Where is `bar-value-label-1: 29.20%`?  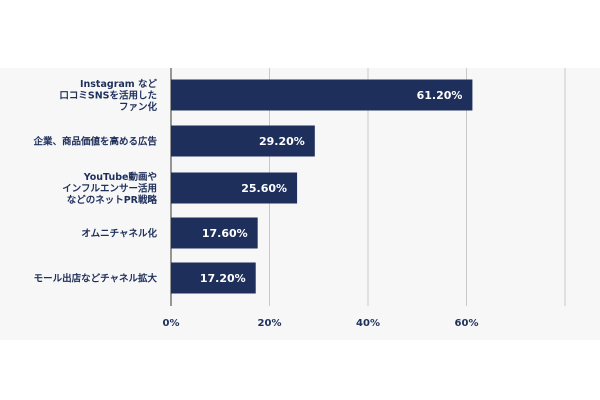 bar-value-label-1: 29.20% is located at coordinates (282, 141).